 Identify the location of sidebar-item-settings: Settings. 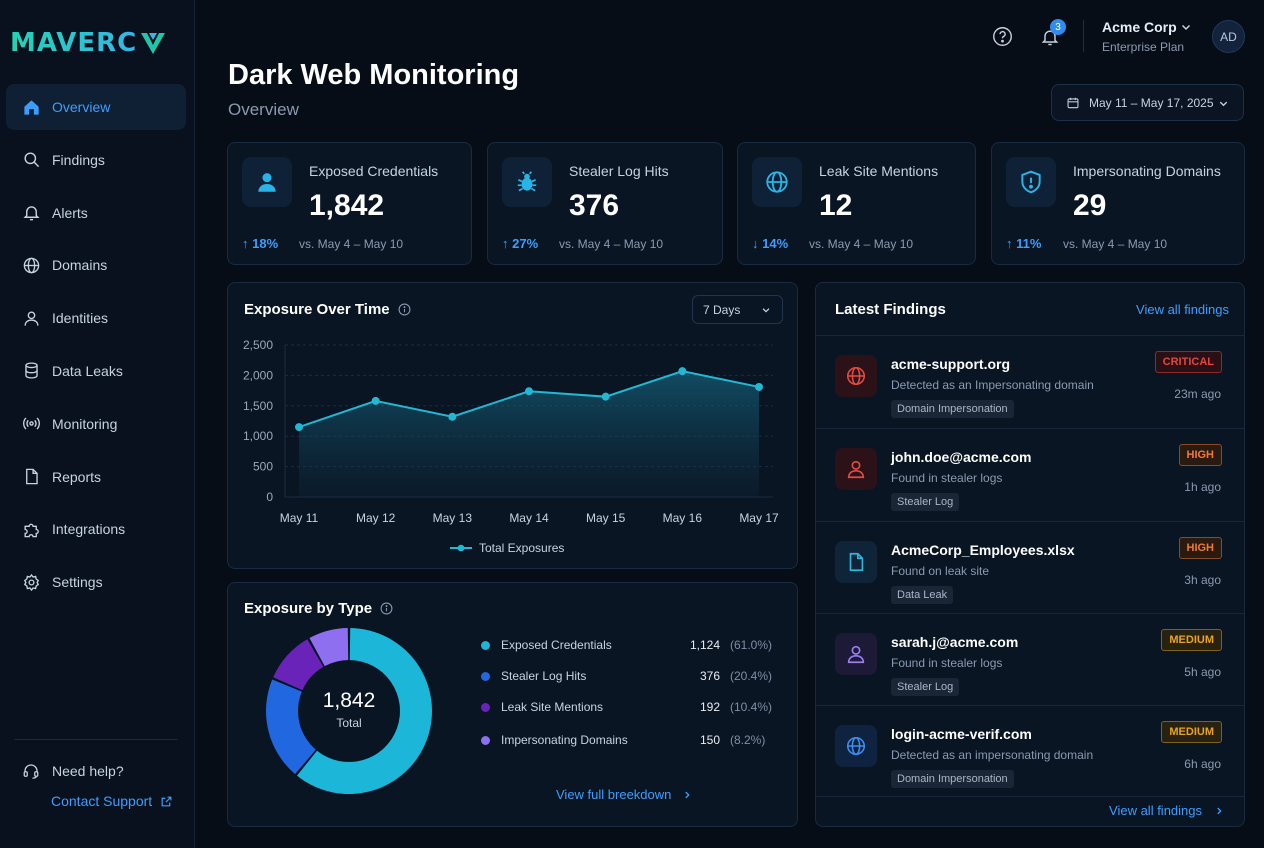
(96, 582).